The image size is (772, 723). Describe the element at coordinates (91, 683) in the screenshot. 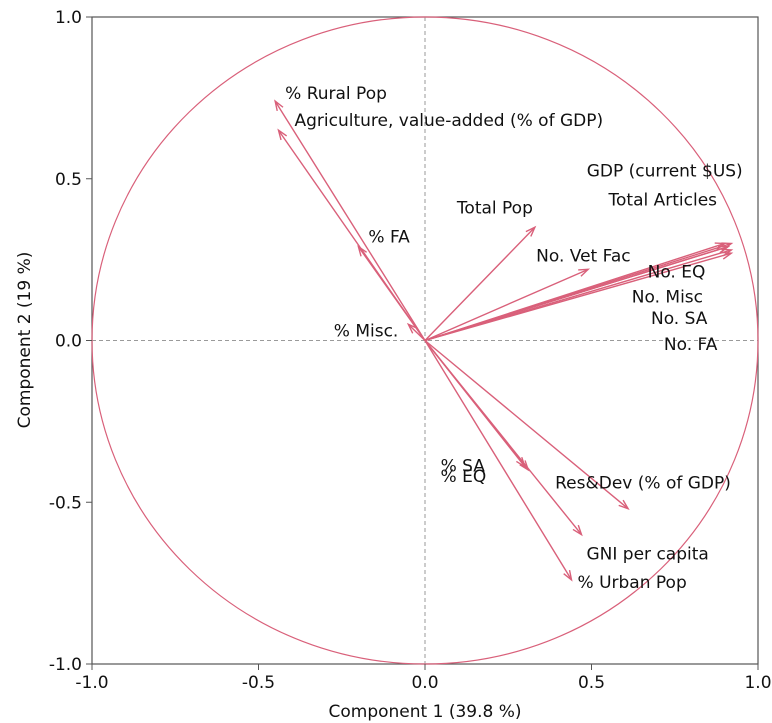

I see `x-tick-label: -1.0` at that location.